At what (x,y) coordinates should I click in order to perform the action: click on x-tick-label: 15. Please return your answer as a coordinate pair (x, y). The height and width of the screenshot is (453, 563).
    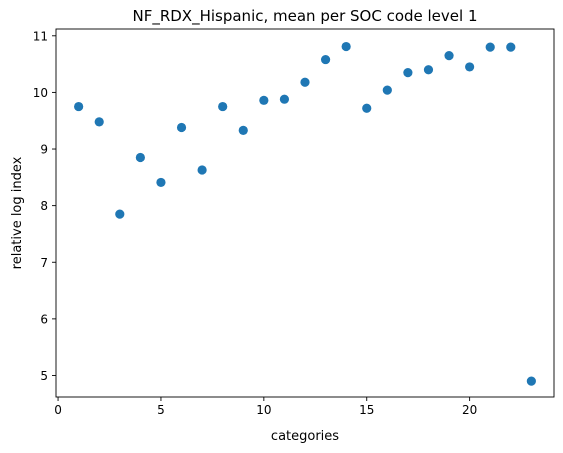
    Looking at the image, I should click on (366, 410).